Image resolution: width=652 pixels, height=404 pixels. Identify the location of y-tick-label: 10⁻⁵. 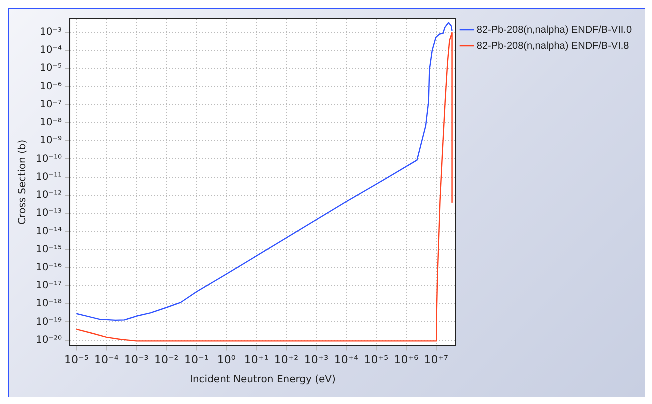
(51, 68).